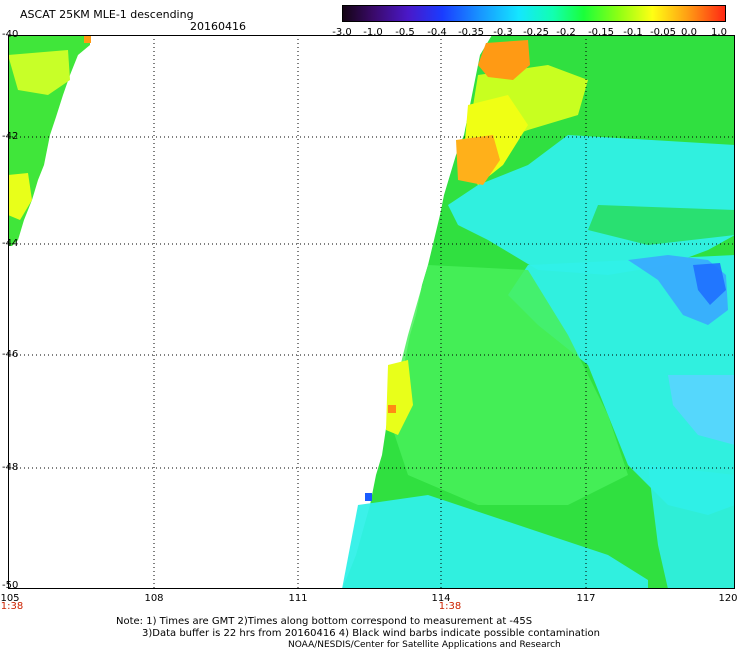 This screenshot has height=650, width=740. What do you see at coordinates (107, 14) in the screenshot?
I see `map-title: ASCAT 25KM MLE-1 descending` at bounding box center [107, 14].